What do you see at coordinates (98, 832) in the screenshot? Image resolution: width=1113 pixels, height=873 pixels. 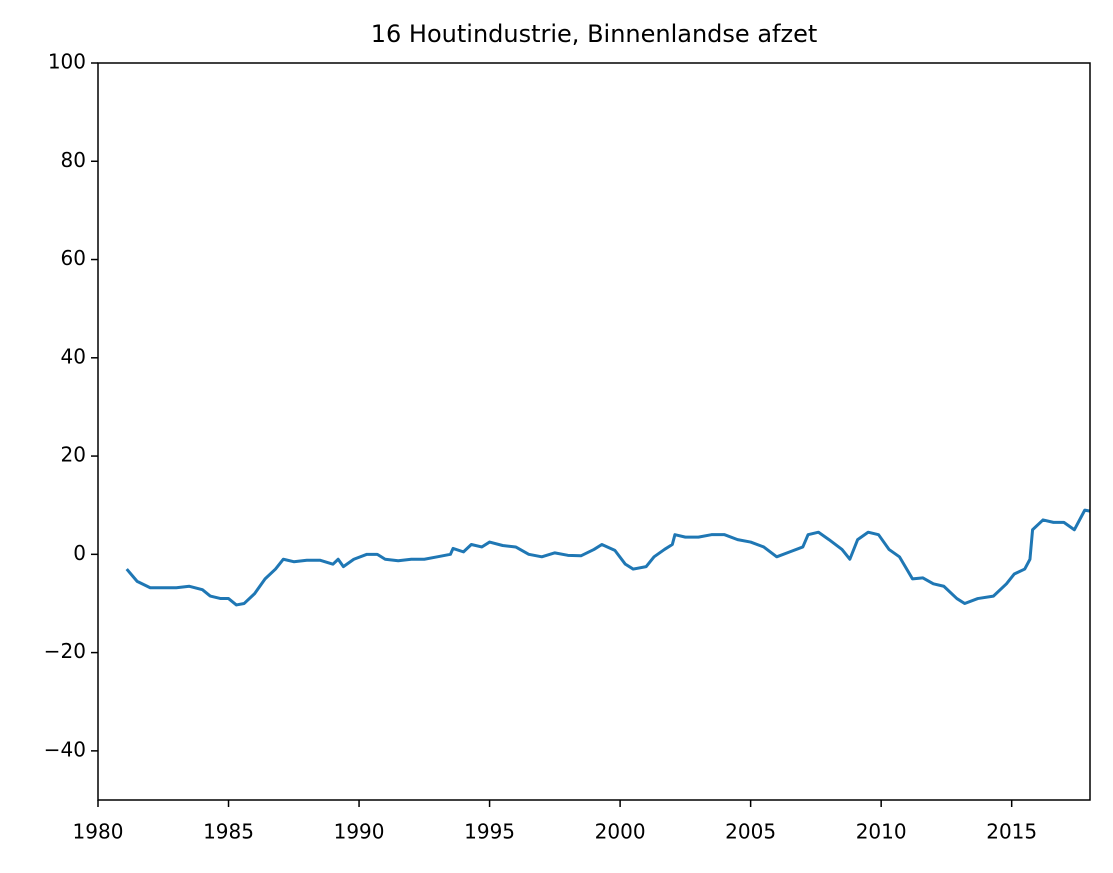 I see `x-tick-label: 1980` at bounding box center [98, 832].